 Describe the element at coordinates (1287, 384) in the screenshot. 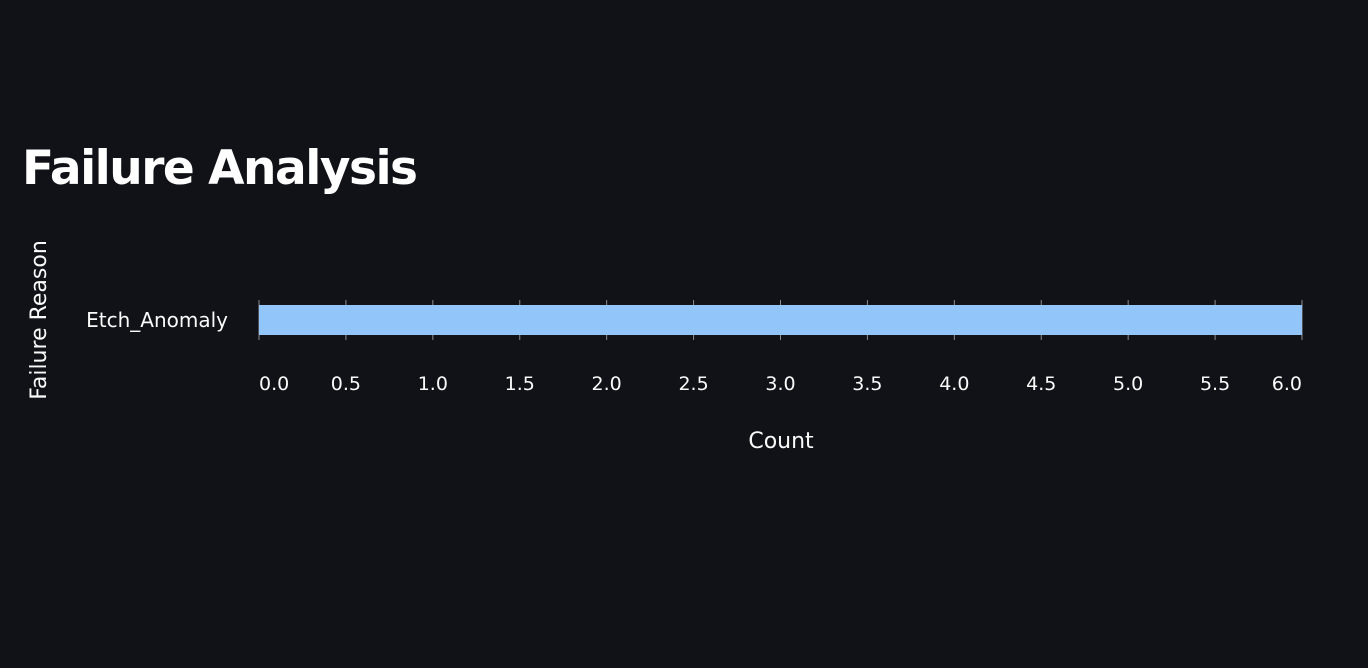

I see `x-tick-label: 6.0` at that location.